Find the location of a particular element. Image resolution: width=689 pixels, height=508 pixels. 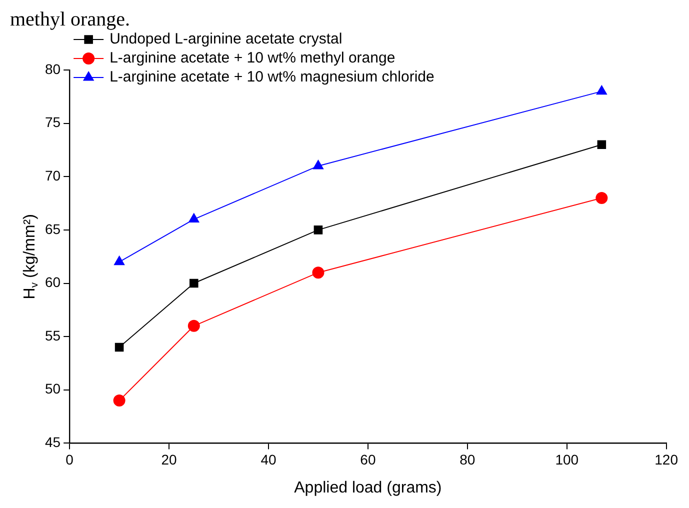

y-tick-label: 70 is located at coordinates (52, 175).